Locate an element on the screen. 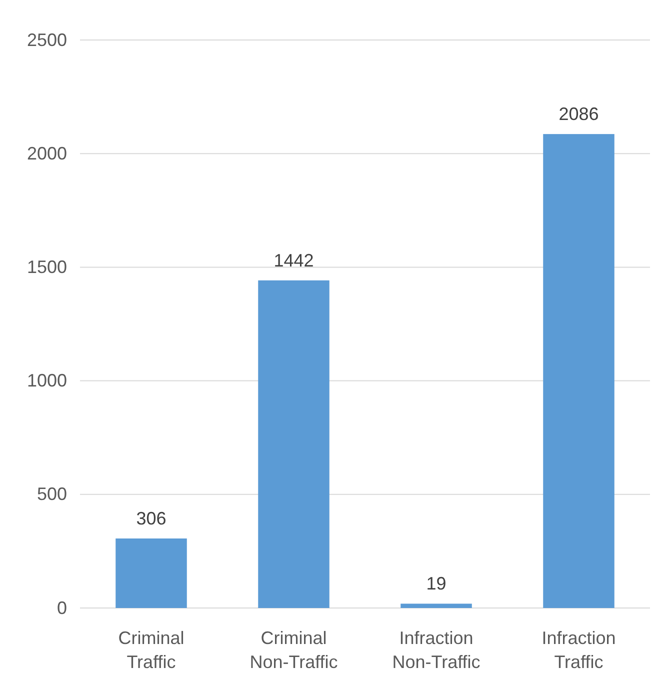 The image size is (660, 688). y-tick-label: 2500 is located at coordinates (46, 40).